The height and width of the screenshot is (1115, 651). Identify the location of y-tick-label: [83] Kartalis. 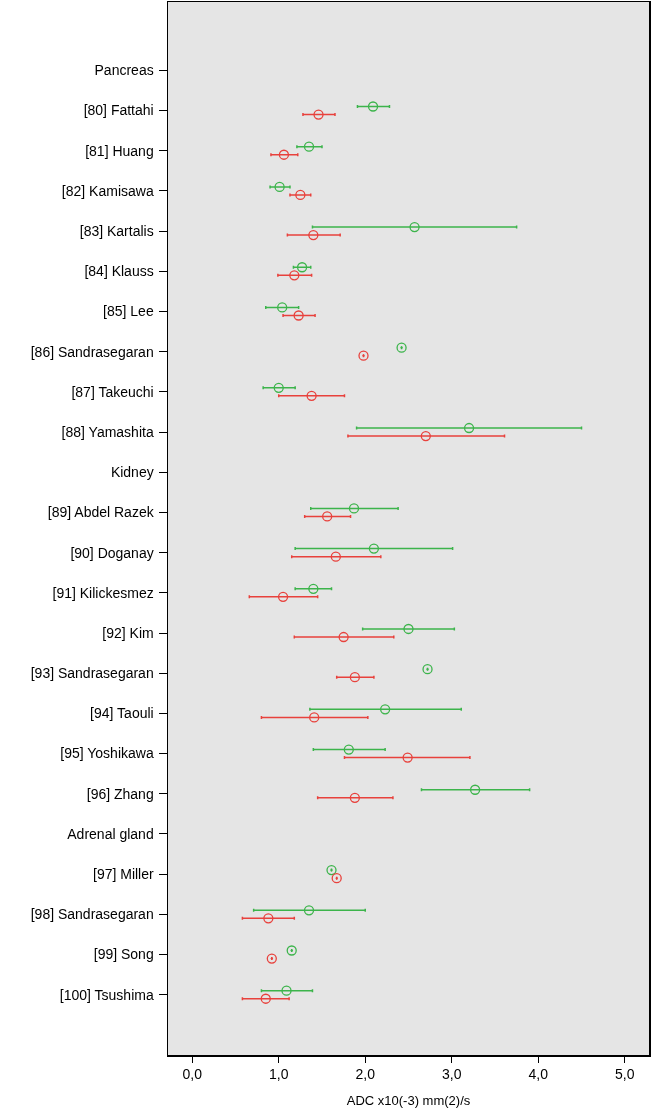
(116, 230).